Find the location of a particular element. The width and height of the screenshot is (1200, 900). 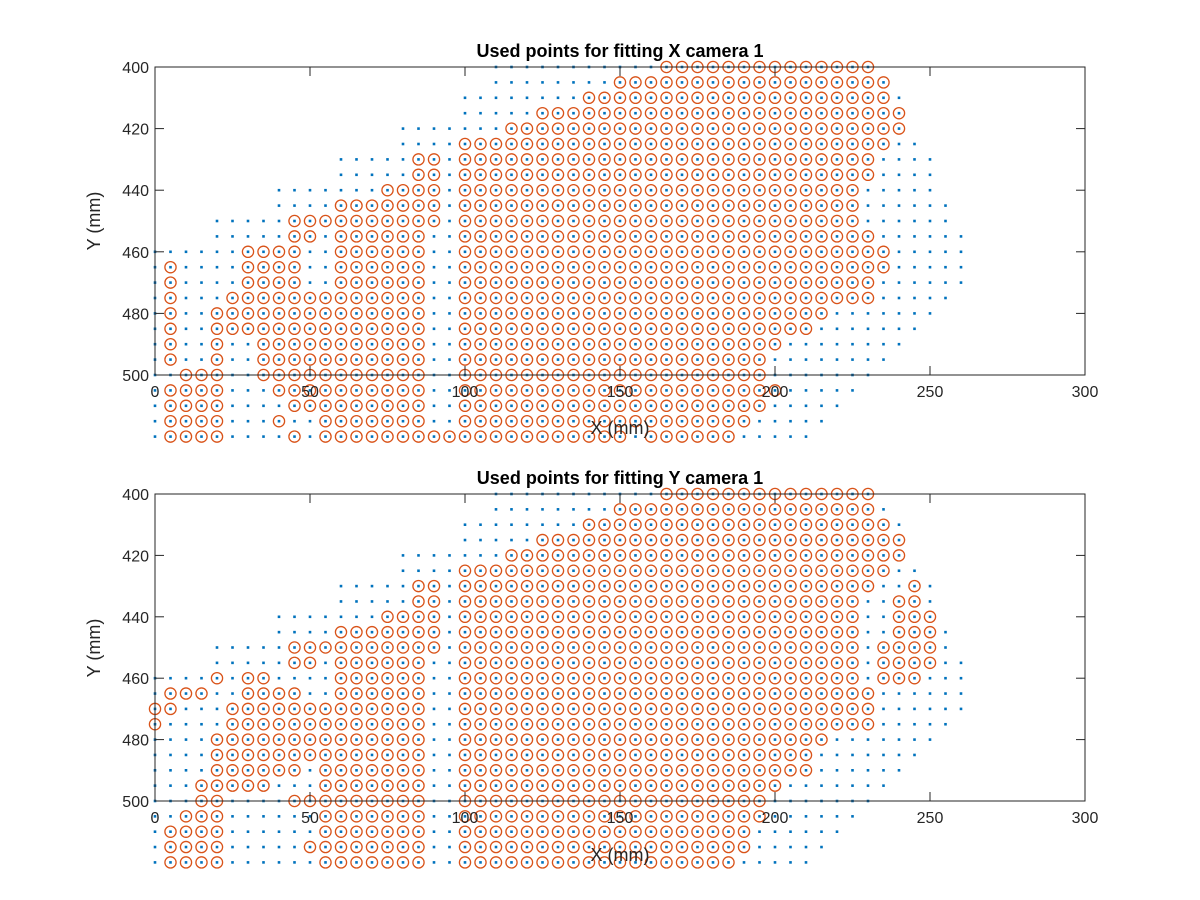

bottom-axes-title: Used points for fitting Y camera 1 is located at coordinates (620, 478).